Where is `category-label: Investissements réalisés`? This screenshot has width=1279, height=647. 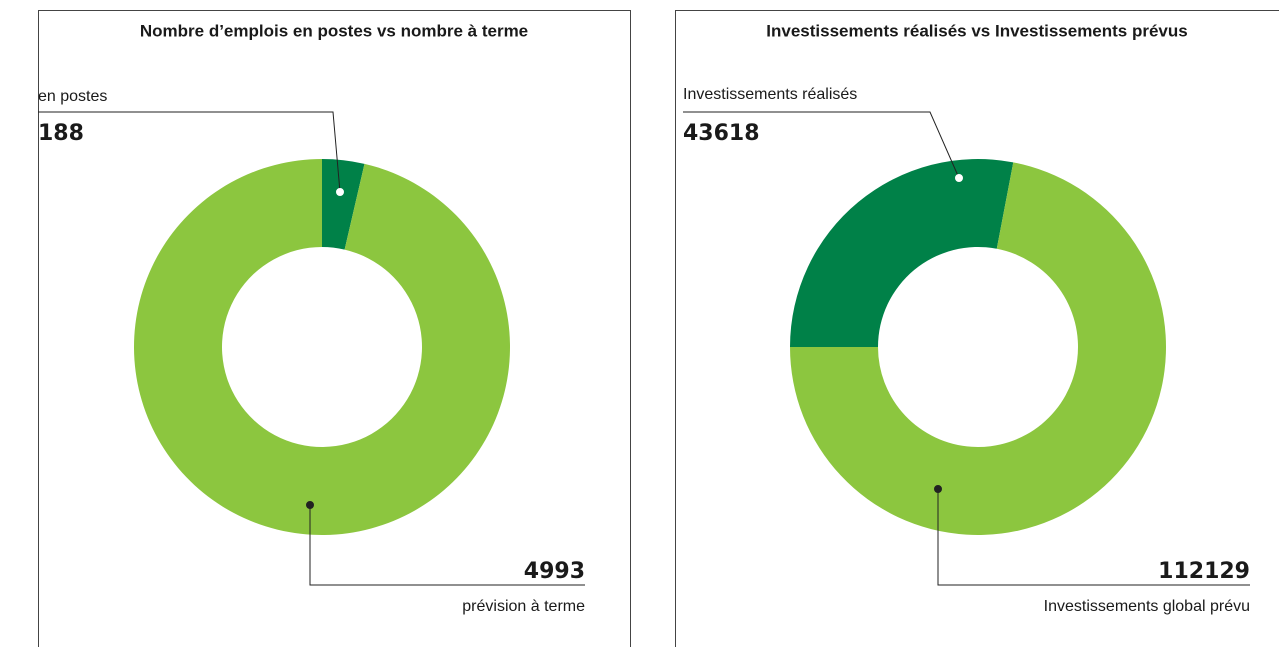
category-label: Investissements réalisés is located at coordinates (770, 94).